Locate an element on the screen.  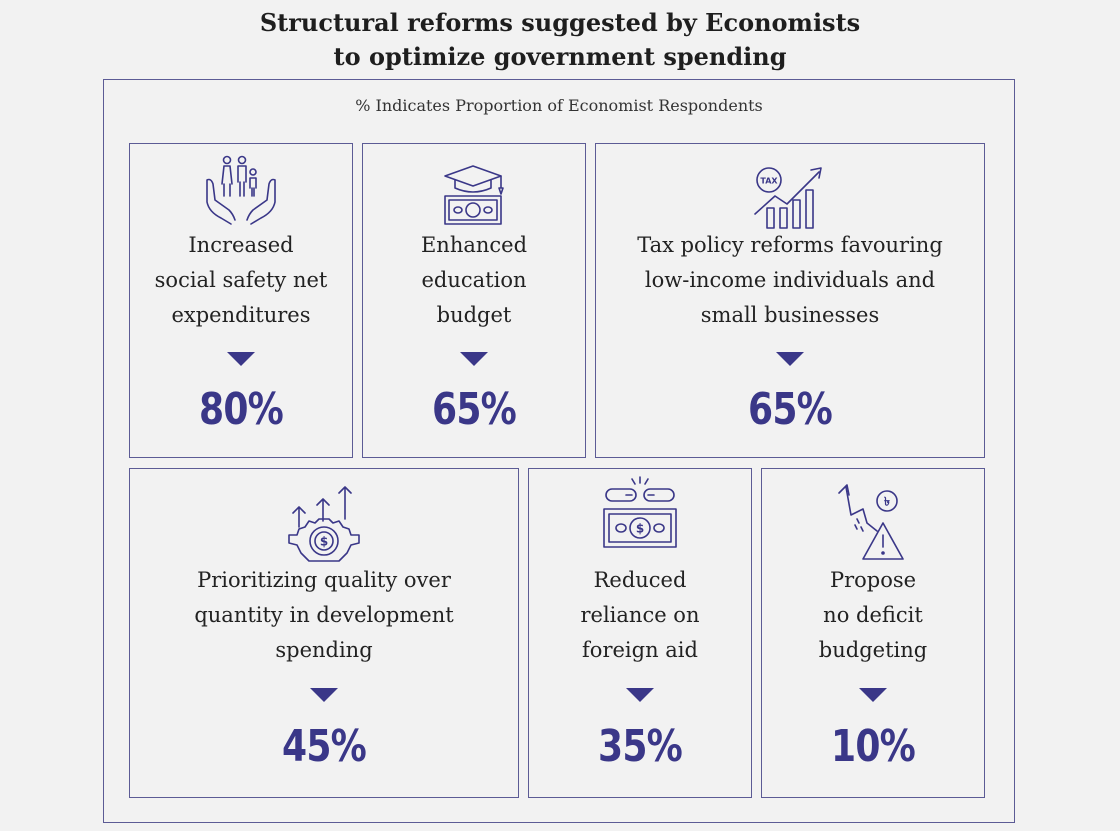
gear-arrows-dollar-icon: $ is located at coordinates (324, 524).